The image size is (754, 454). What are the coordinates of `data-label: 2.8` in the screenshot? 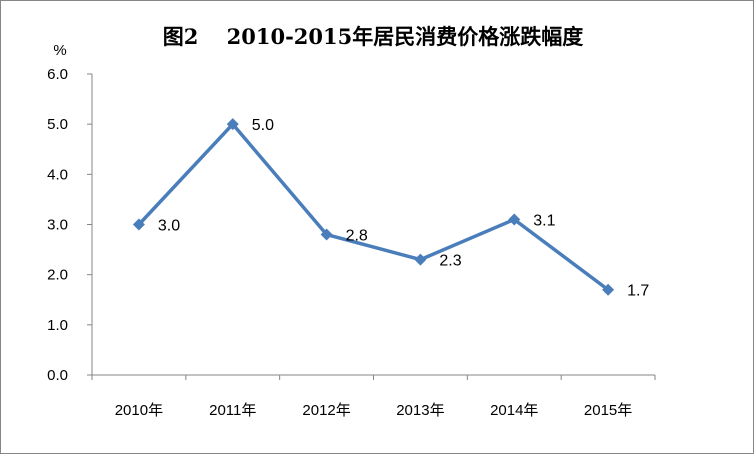 It's located at (357, 236).